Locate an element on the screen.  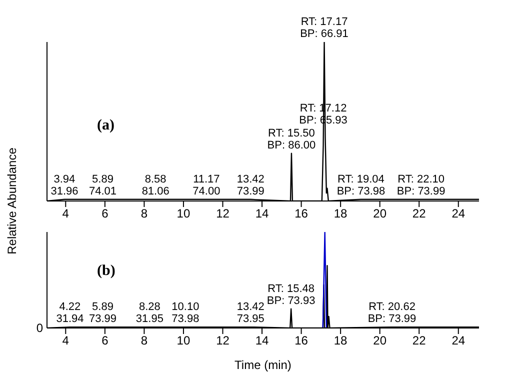
annotation: RT: 17.17 BP: 66.91 is located at coordinates (324, 28).